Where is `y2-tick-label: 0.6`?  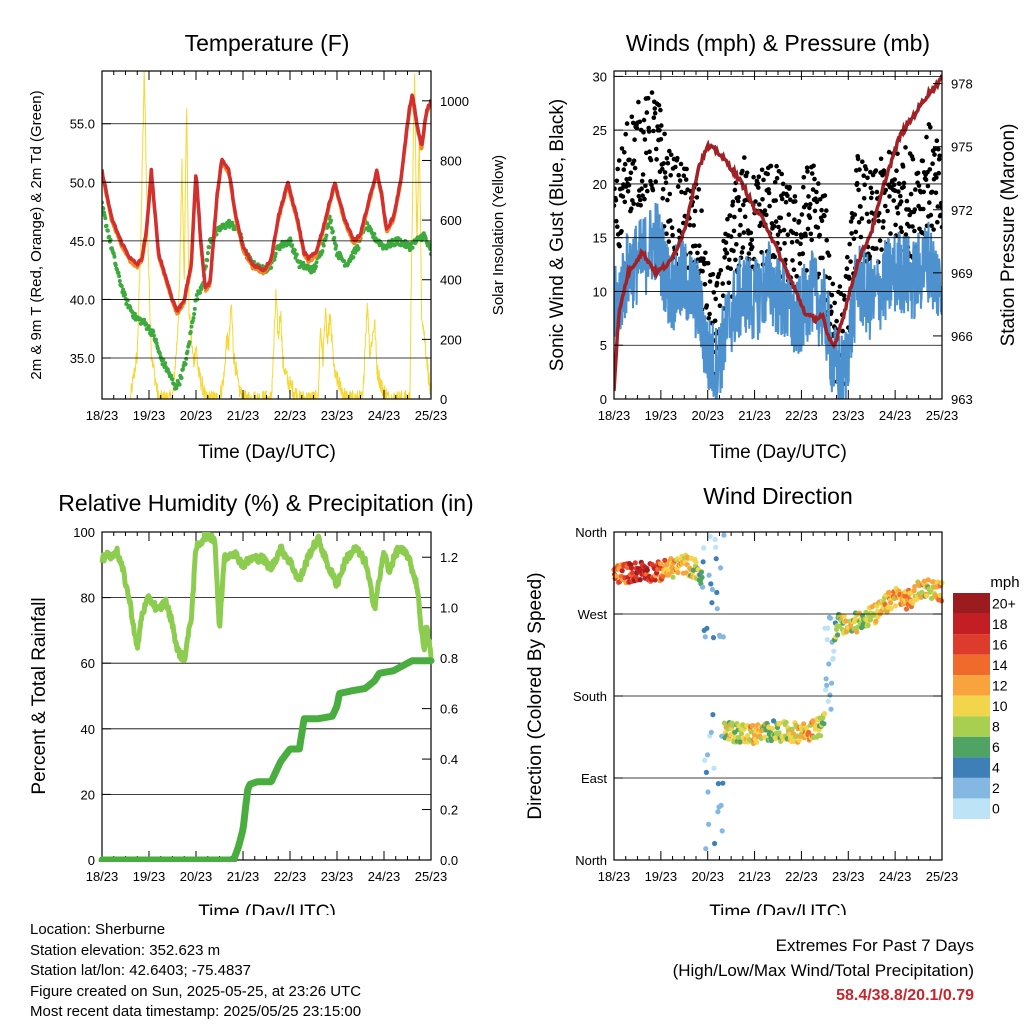 y2-tick-label: 0.6 is located at coordinates (449, 709).